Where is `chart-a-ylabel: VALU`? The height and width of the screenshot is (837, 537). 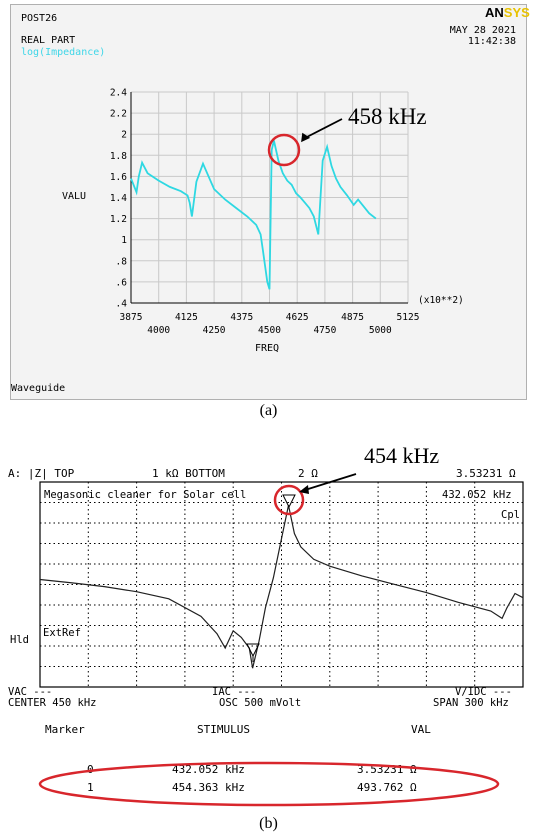
chart-a-ylabel: VALU is located at coordinates (74, 196).